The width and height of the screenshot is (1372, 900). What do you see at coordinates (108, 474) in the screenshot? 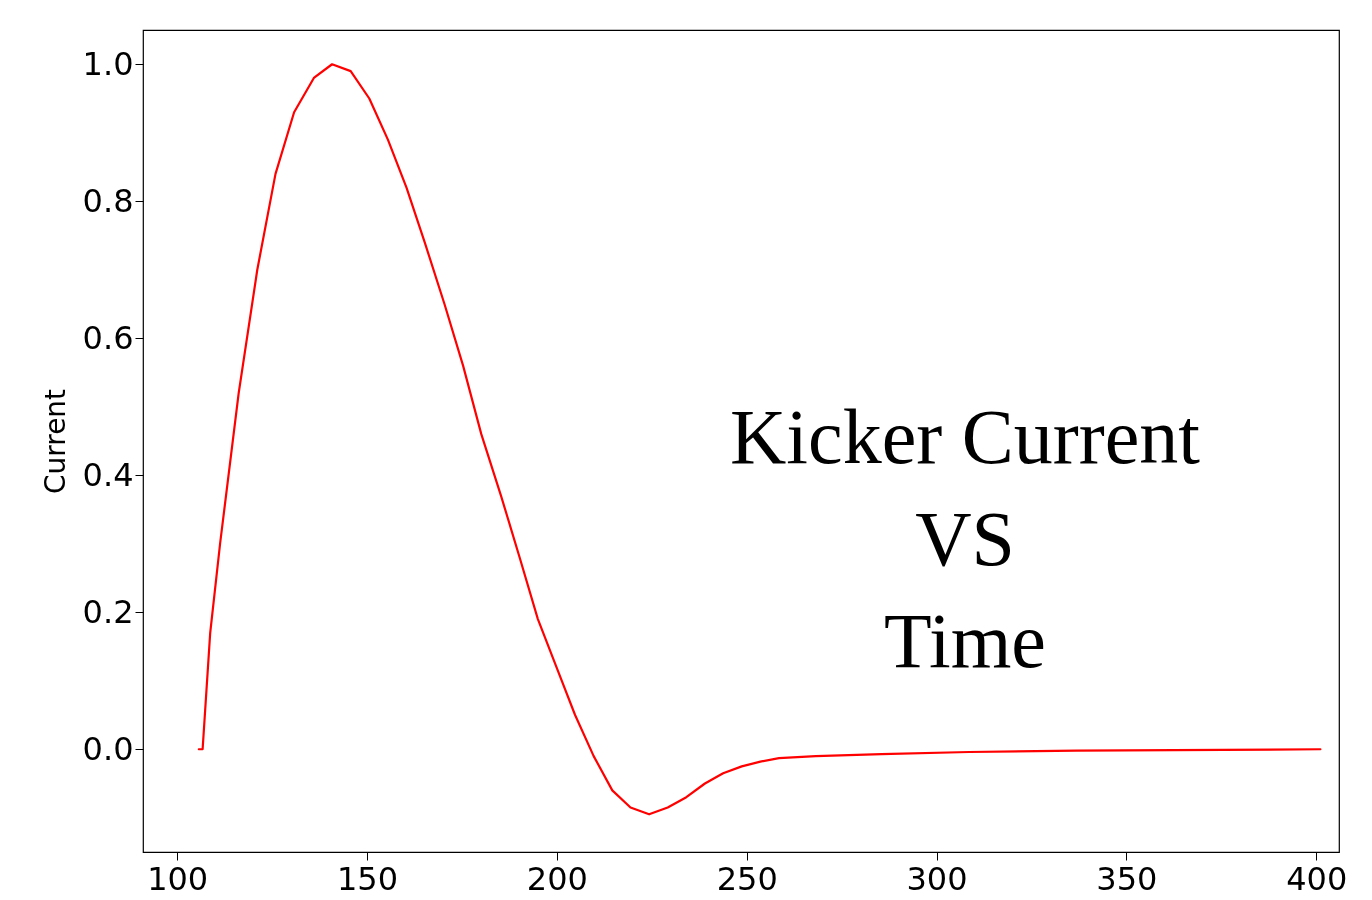
I see `y-tick-label: 0.4` at bounding box center [108, 474].